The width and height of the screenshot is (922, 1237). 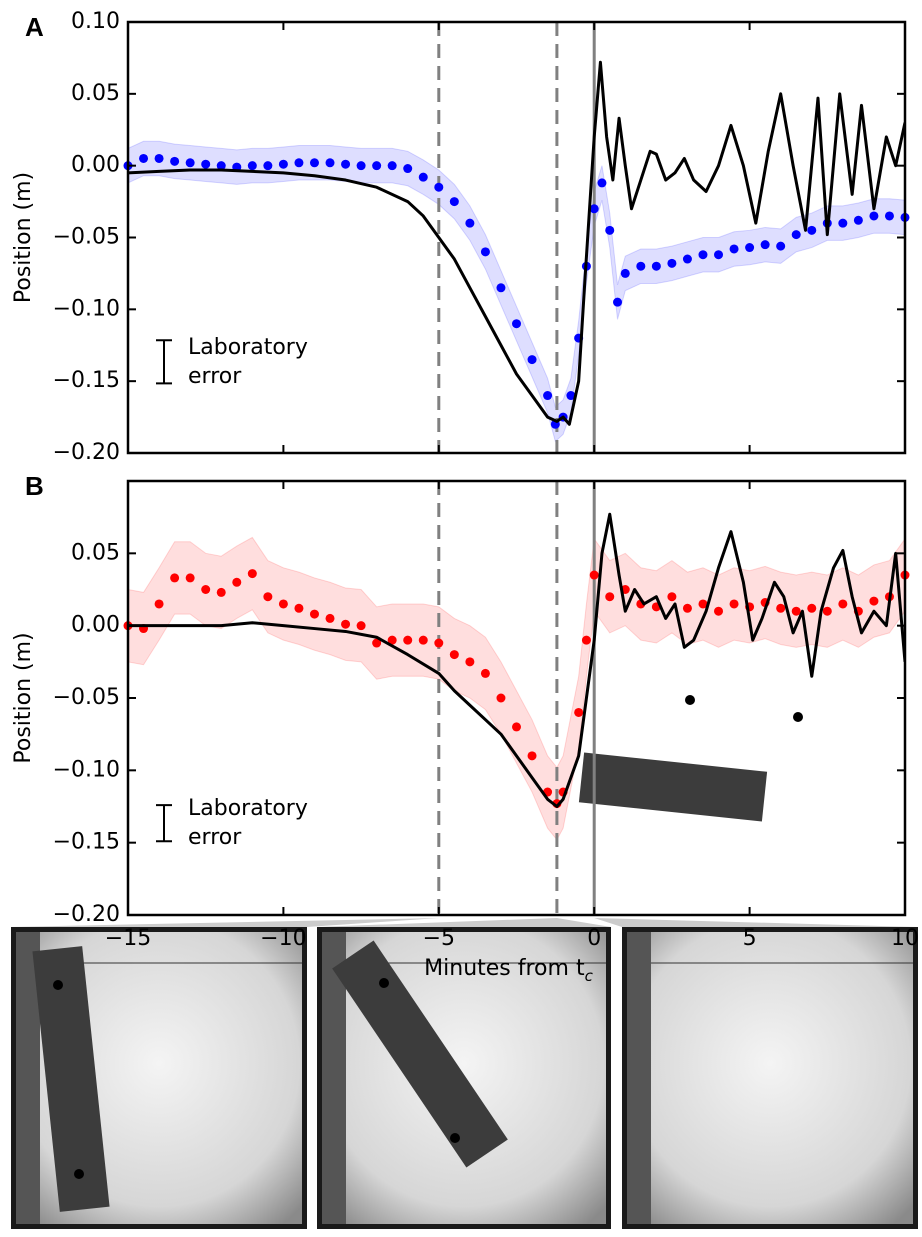 What do you see at coordinates (164, 823) in the screenshot?
I see `lab-error-bar` at bounding box center [164, 823].